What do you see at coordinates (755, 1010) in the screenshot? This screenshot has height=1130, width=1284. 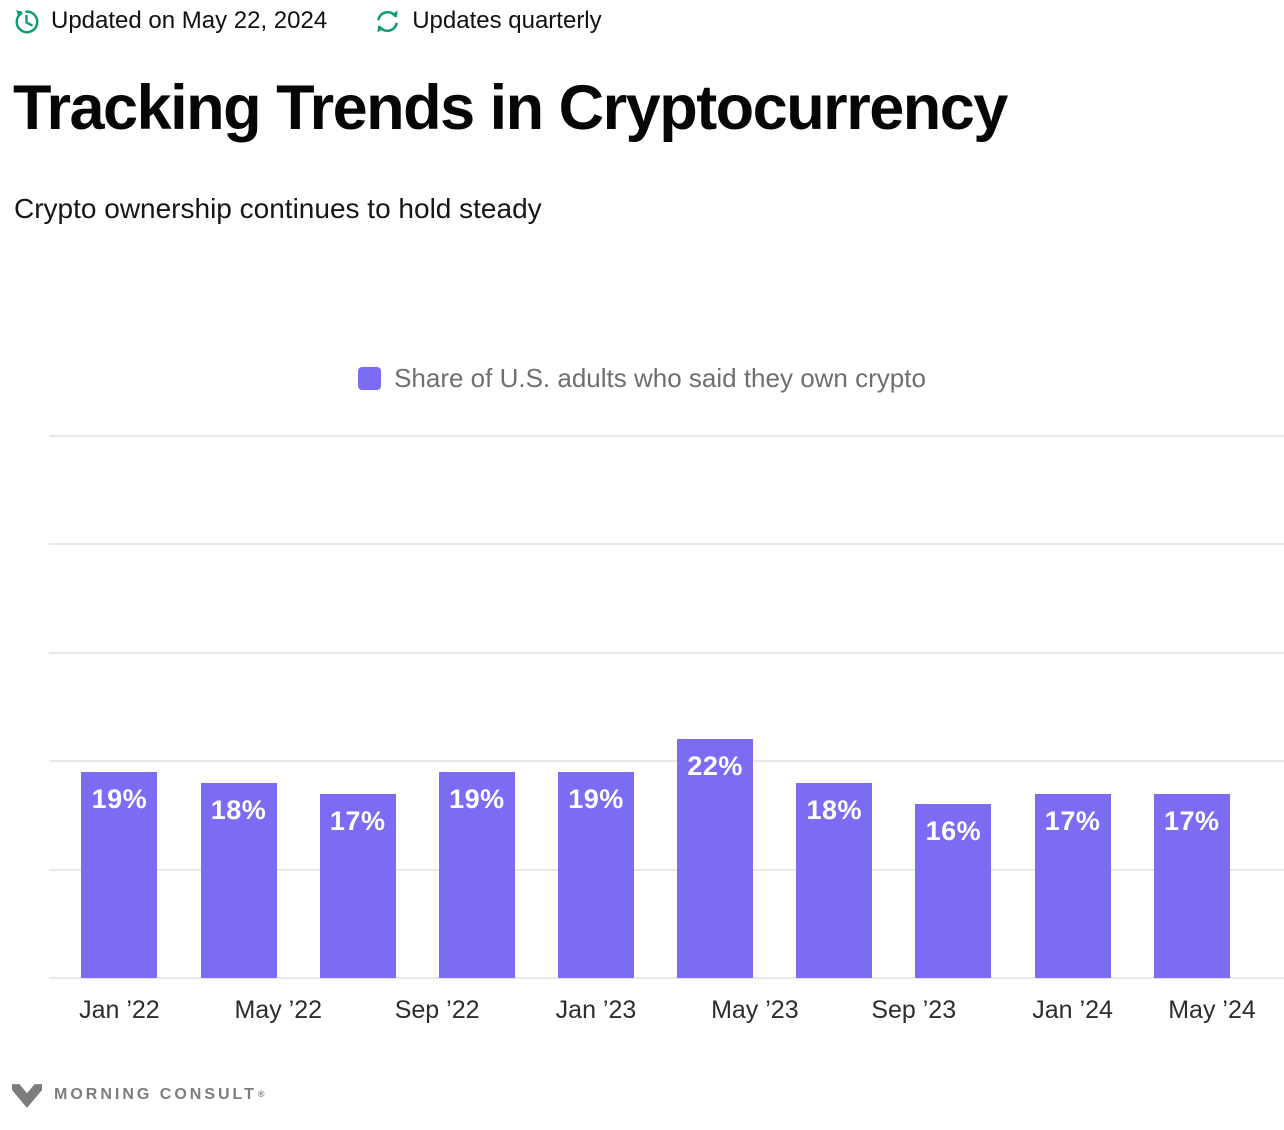 I see `x-axis-tick-label: May ’23` at bounding box center [755, 1010].